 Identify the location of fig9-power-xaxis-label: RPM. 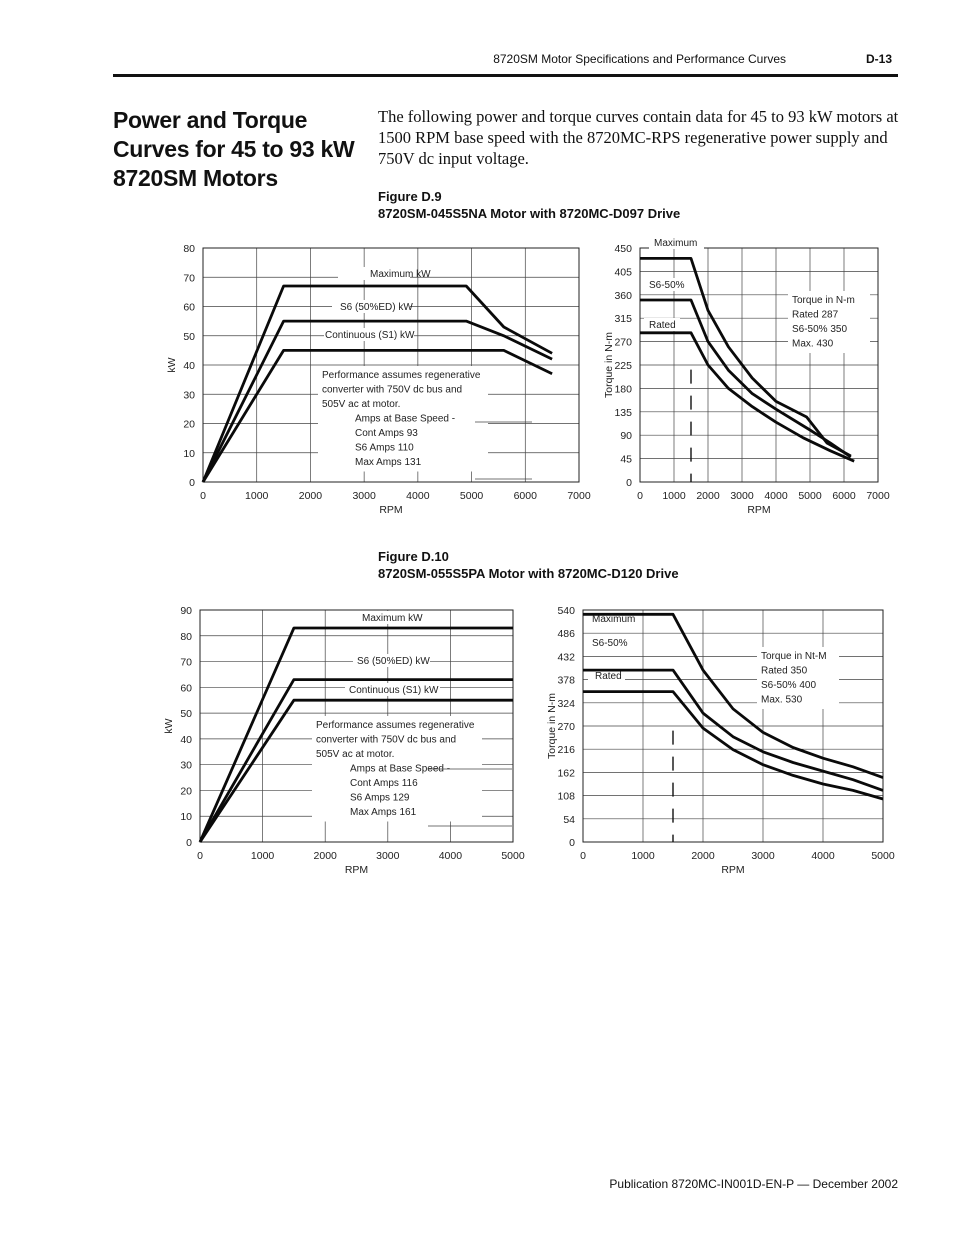
(390, 510).